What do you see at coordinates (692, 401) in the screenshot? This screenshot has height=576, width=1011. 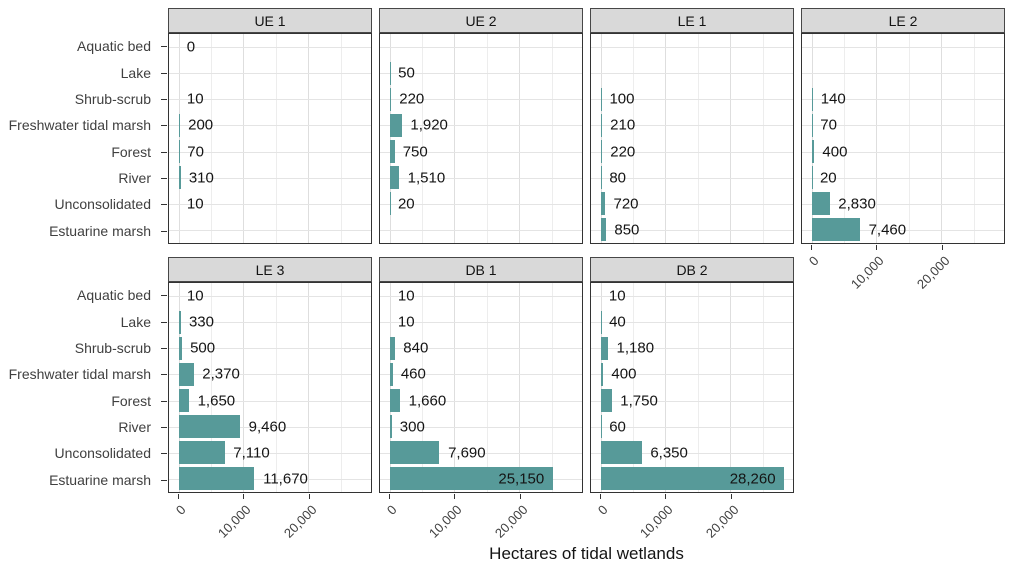 I see `bar-row: 1,750` at bounding box center [692, 401].